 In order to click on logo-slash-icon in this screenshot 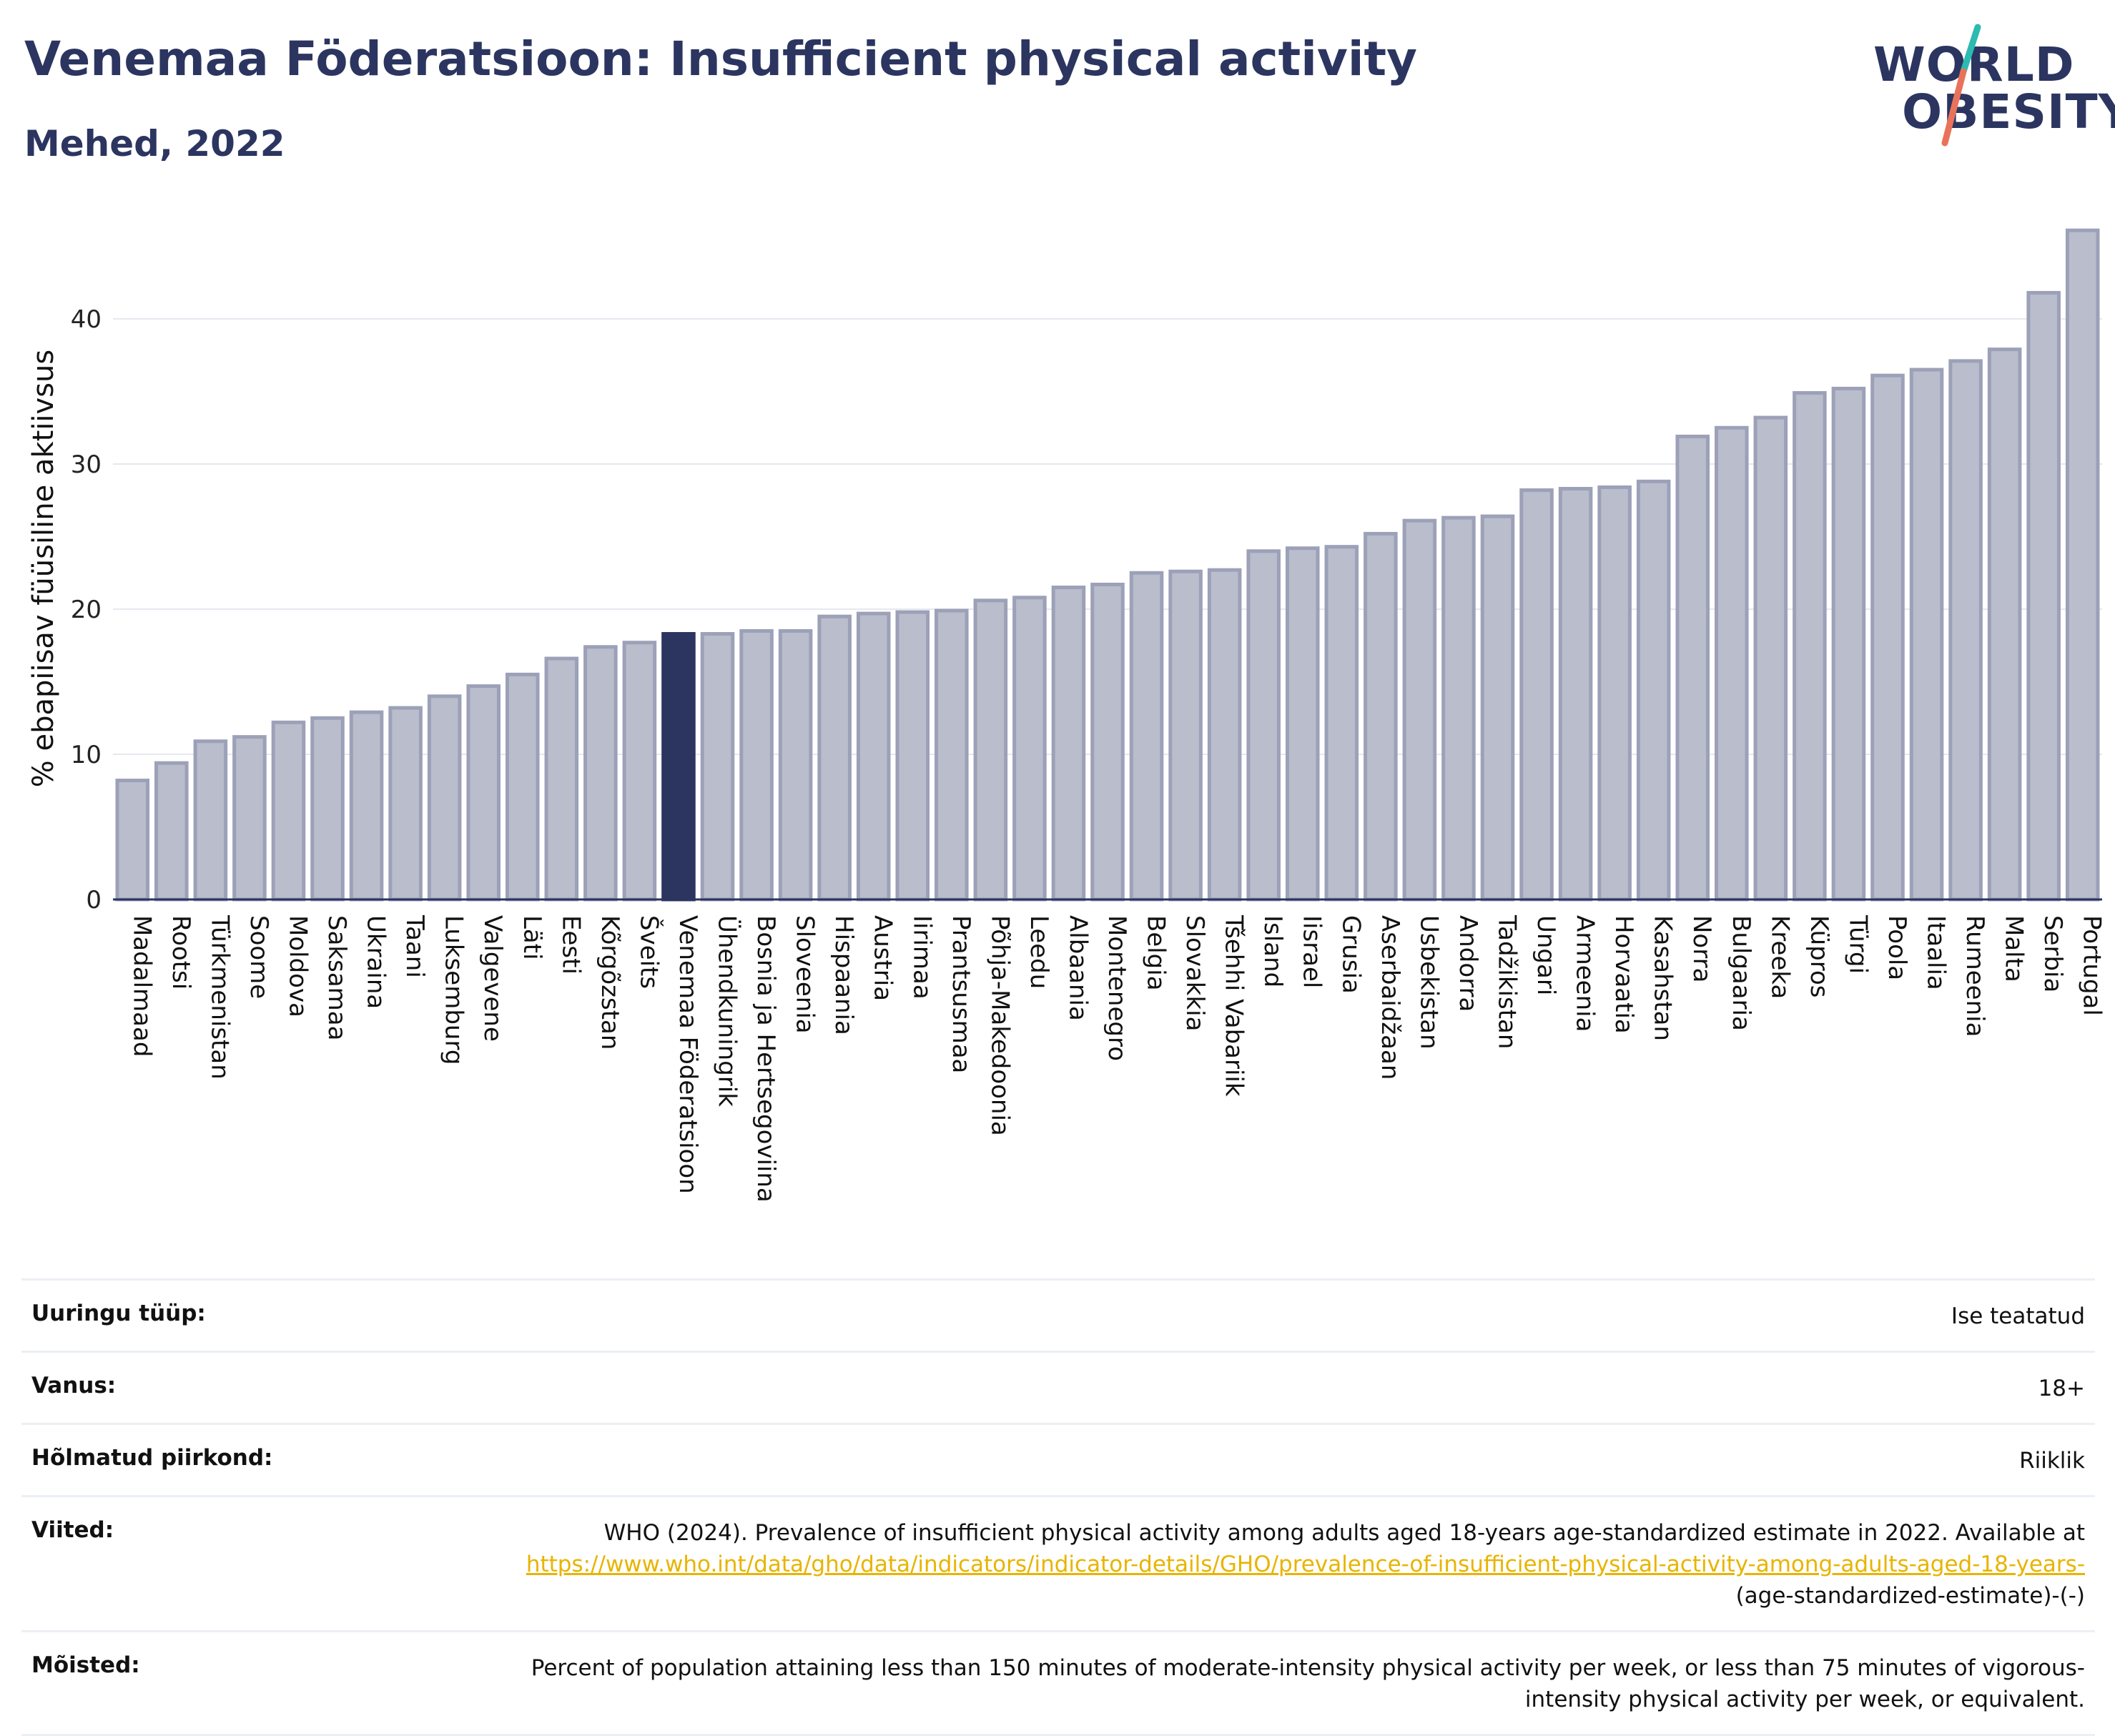, I will do `click(1961, 85)`.